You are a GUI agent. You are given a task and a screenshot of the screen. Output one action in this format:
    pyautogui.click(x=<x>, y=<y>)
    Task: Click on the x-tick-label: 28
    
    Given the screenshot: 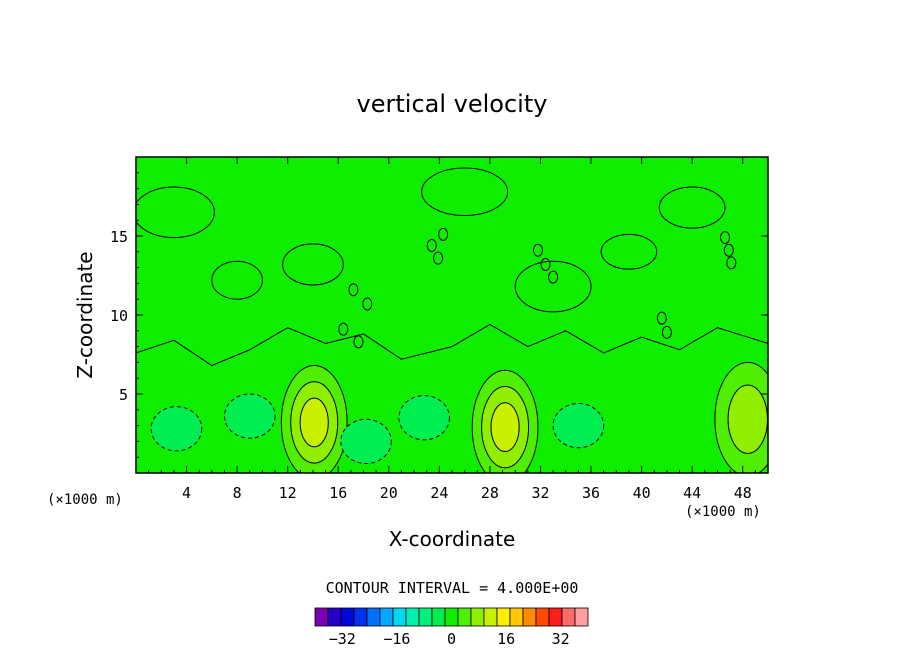 What is the action you would take?
    pyautogui.click(x=490, y=493)
    